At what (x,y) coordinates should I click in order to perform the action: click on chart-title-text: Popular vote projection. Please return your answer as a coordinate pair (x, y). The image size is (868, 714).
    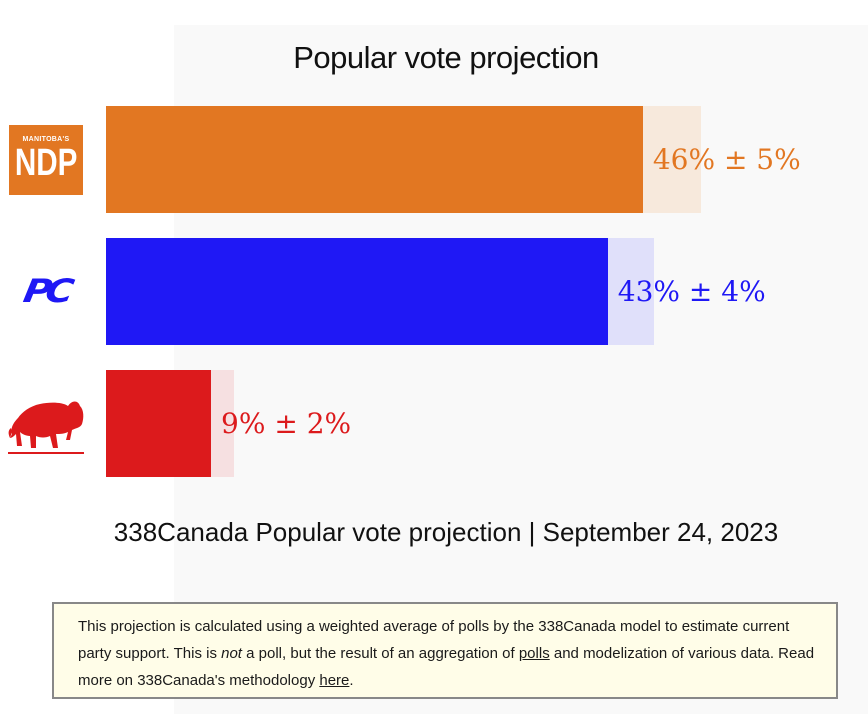
    Looking at the image, I should click on (446, 57).